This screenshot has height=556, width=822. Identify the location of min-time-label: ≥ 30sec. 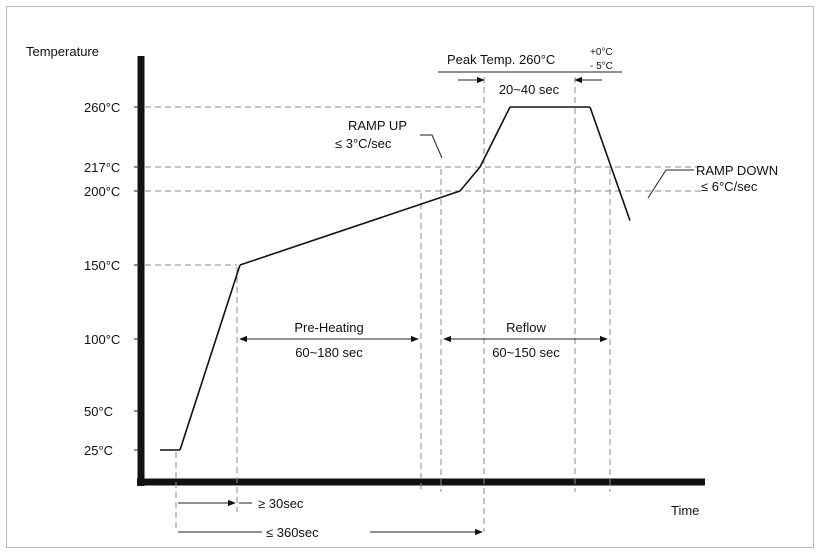
(281, 503).